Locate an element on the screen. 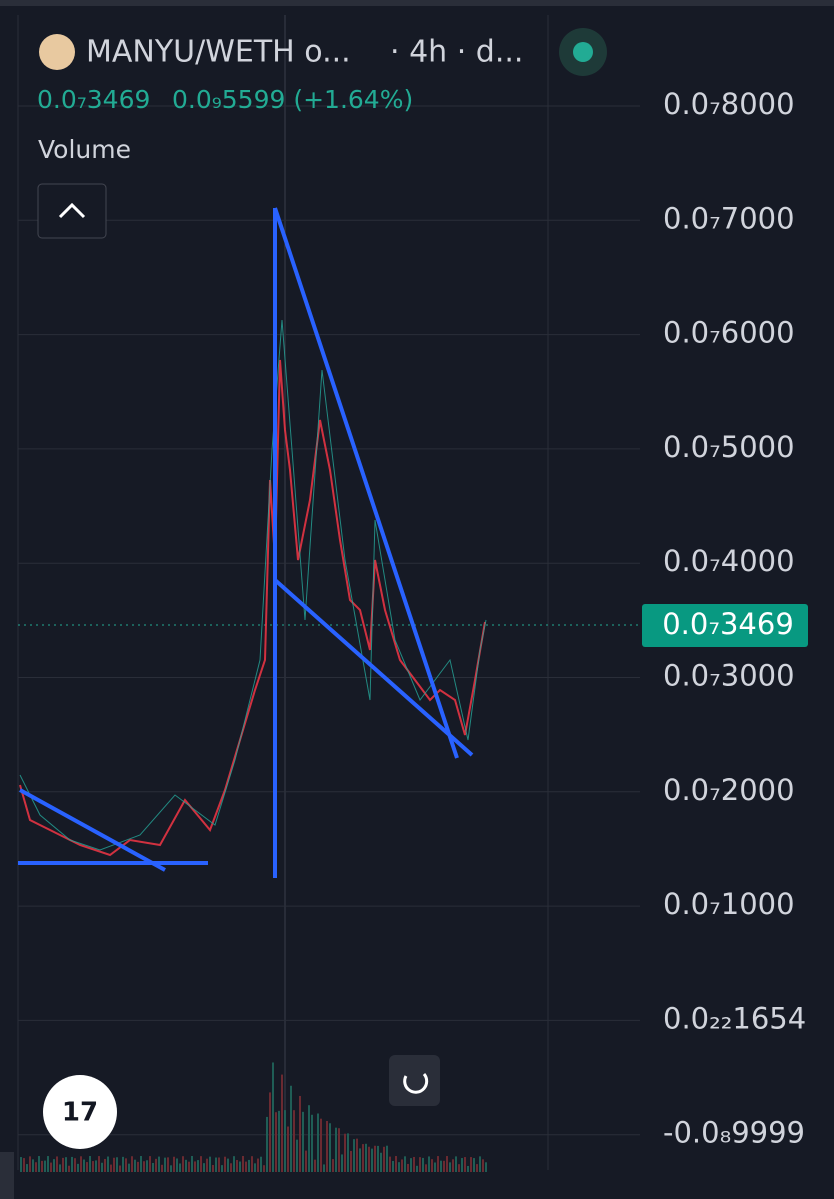 The image size is (834, 1199). price-badge is located at coordinates (725, 625).